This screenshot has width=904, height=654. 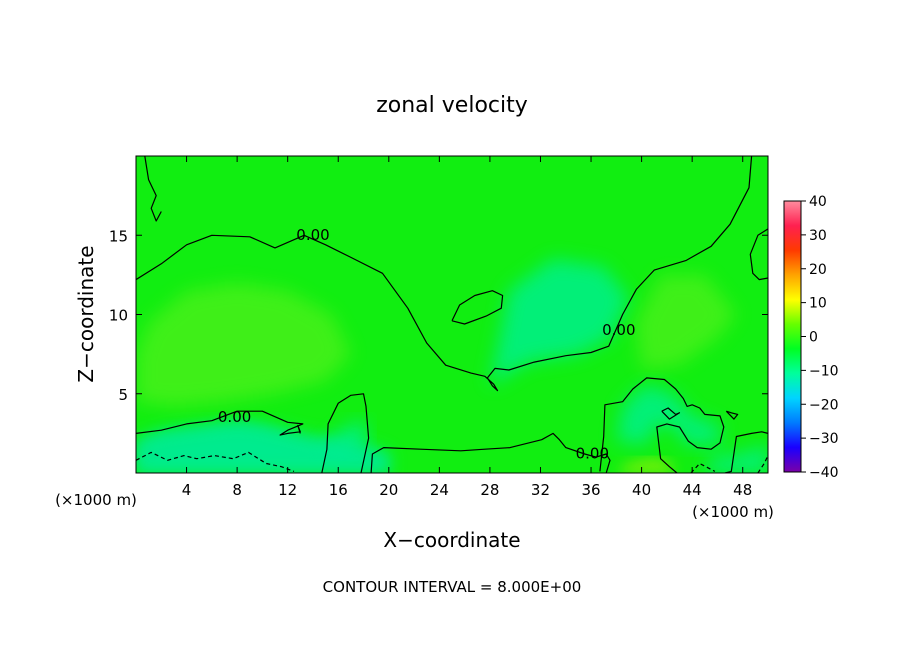 What do you see at coordinates (86, 313) in the screenshot?
I see `y-axis-label: Z−coordinate` at bounding box center [86, 313].